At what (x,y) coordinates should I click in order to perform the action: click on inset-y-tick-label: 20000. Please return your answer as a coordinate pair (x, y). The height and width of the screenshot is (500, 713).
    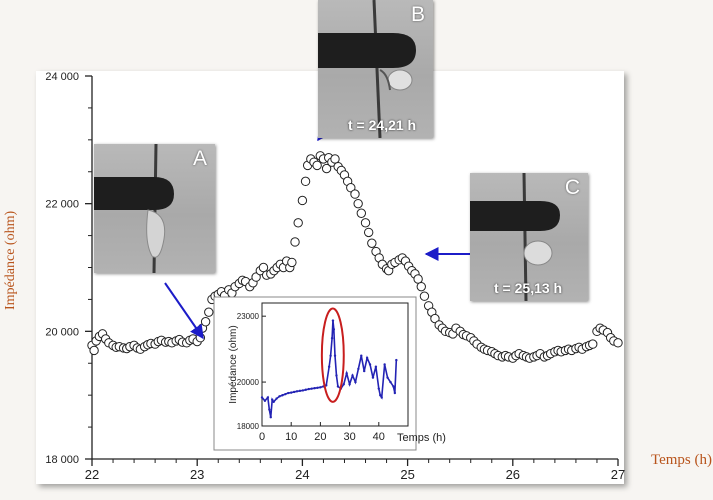
    Looking at the image, I should click on (248, 382).